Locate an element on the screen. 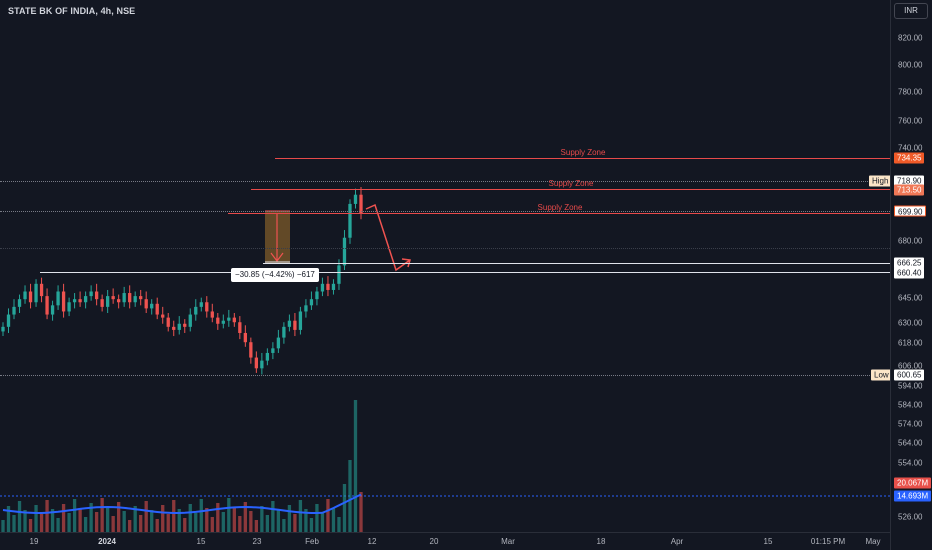 The width and height of the screenshot is (932, 550). mid-dotted-line is located at coordinates (445, 248).